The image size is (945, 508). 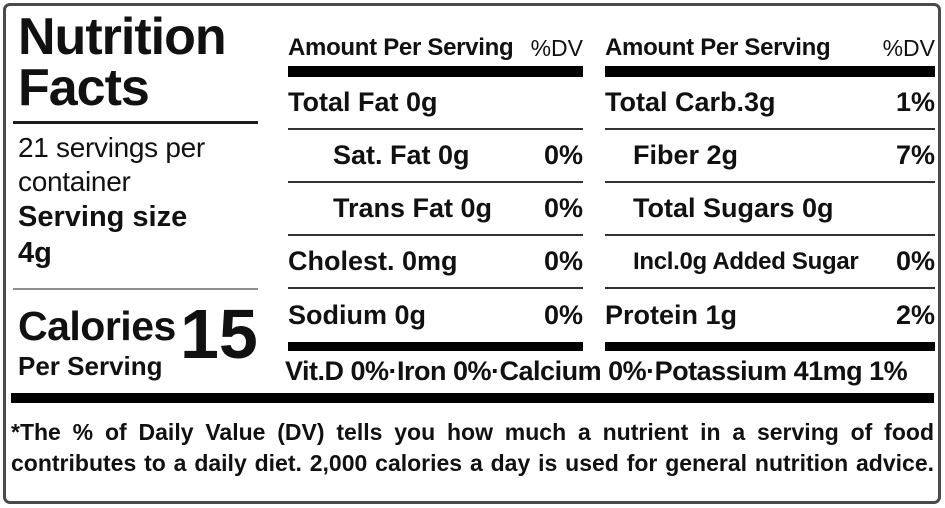 I want to click on label-title: Nutrition Facts, so click(x=122, y=62).